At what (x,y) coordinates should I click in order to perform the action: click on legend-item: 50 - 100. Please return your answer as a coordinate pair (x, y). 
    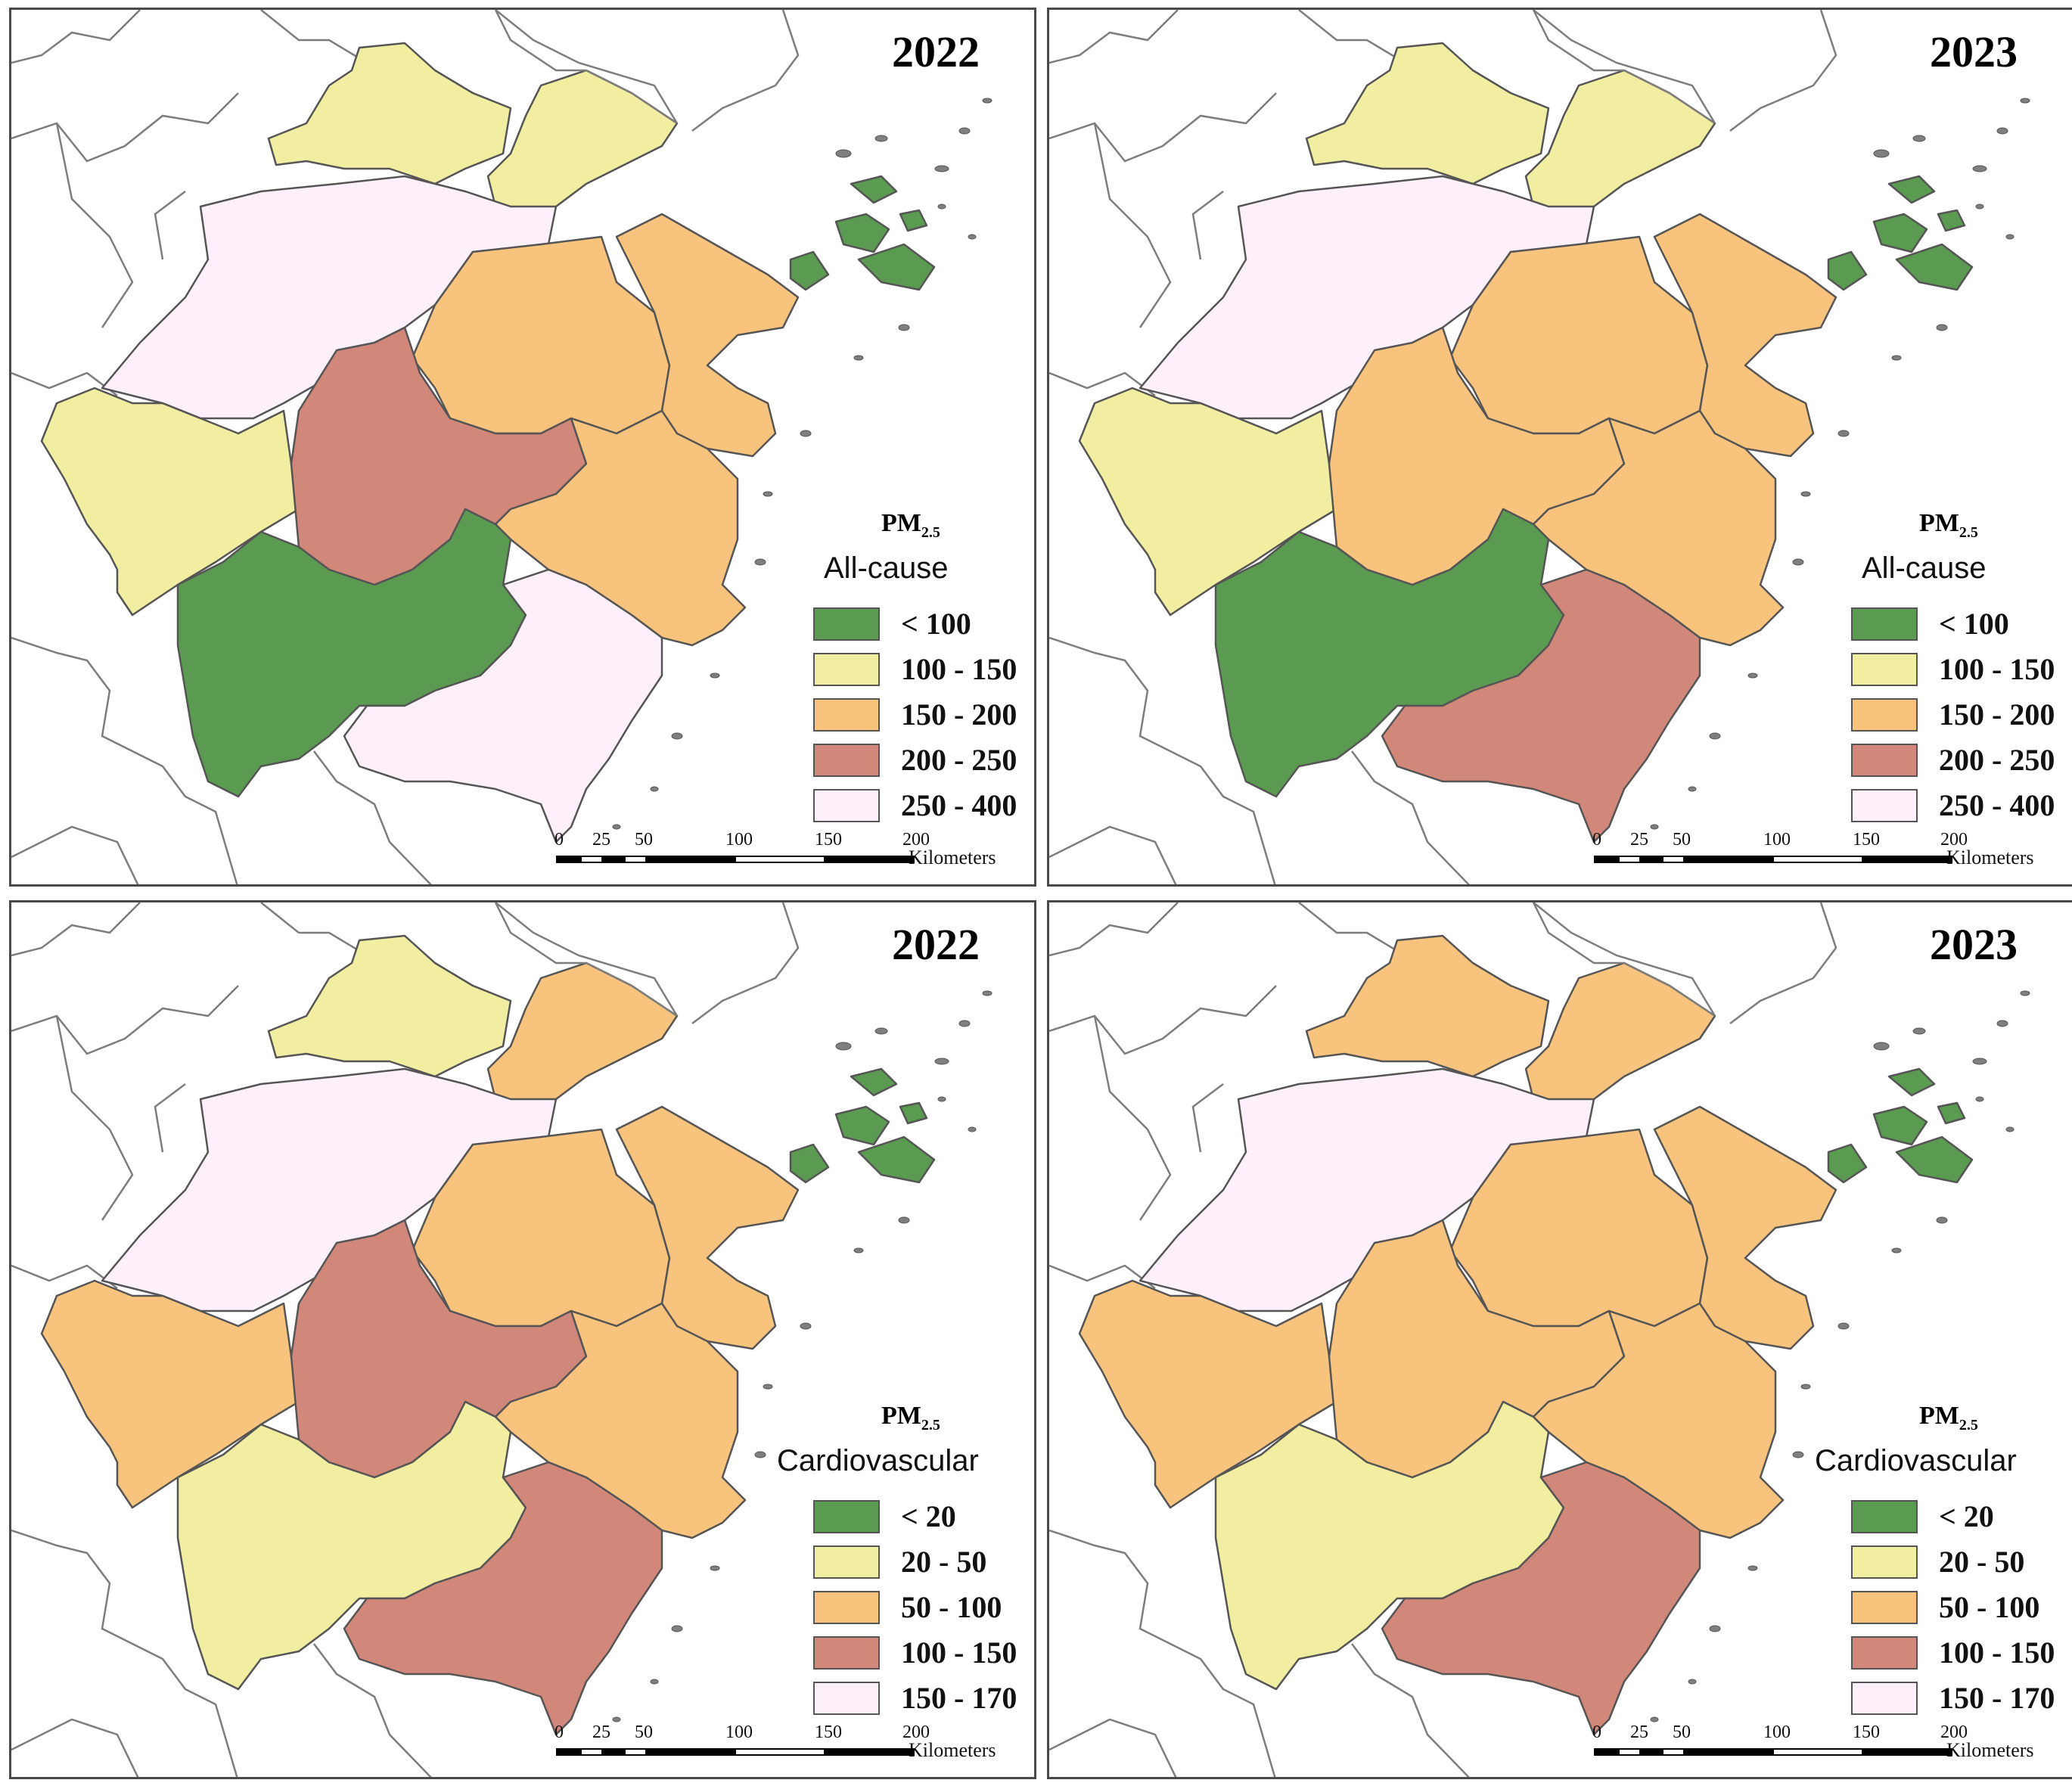
    Looking at the image, I should click on (923, 1608).